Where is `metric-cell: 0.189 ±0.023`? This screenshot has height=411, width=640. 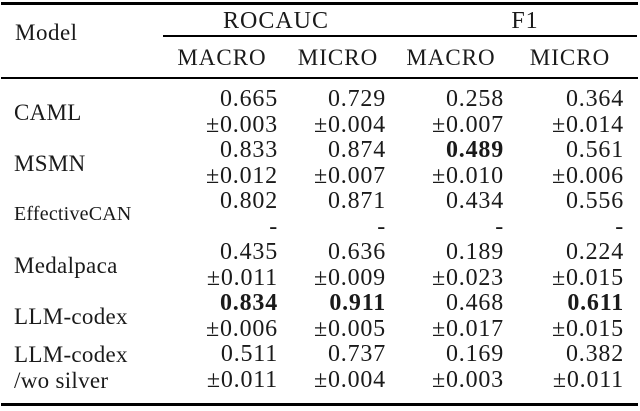 metric-cell: 0.189 ±0.023 is located at coordinates (451, 265).